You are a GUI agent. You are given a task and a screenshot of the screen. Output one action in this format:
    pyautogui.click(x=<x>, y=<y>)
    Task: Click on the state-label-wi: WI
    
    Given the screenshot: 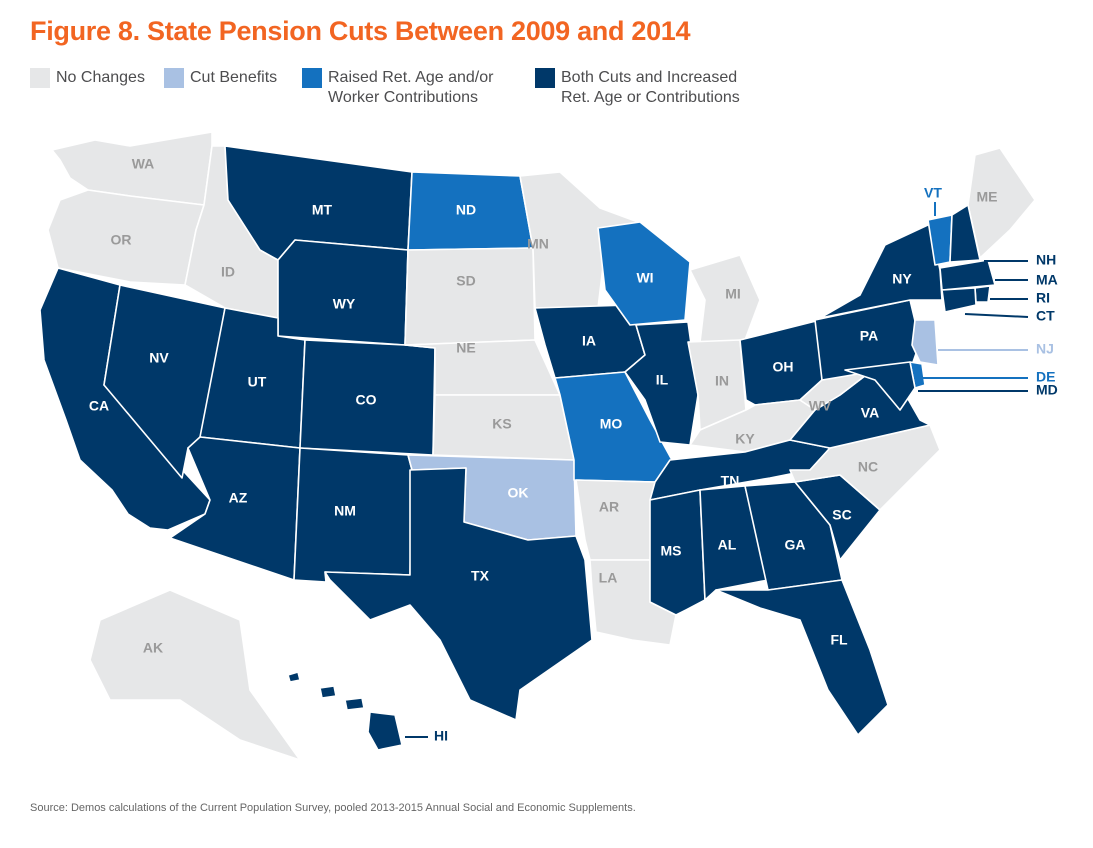 What is the action you would take?
    pyautogui.click(x=644, y=278)
    